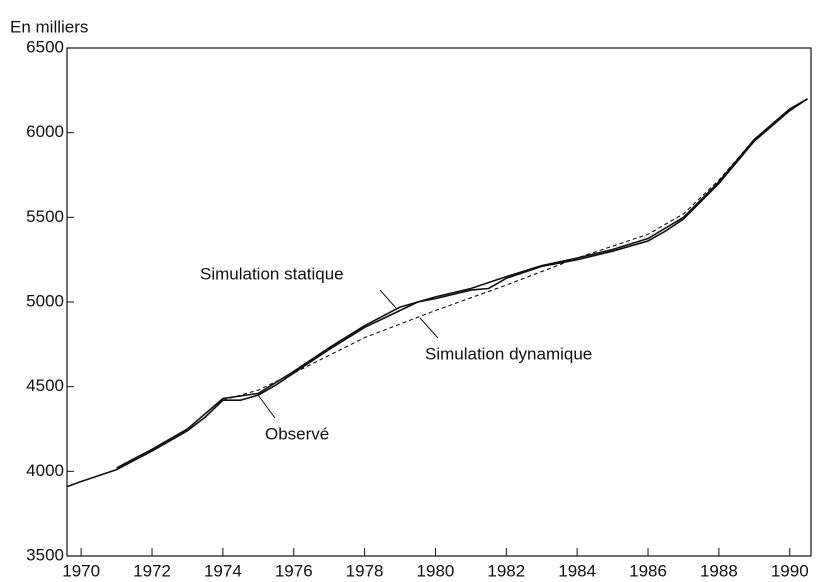  I want to click on x-tick-label: 1984, so click(577, 570).